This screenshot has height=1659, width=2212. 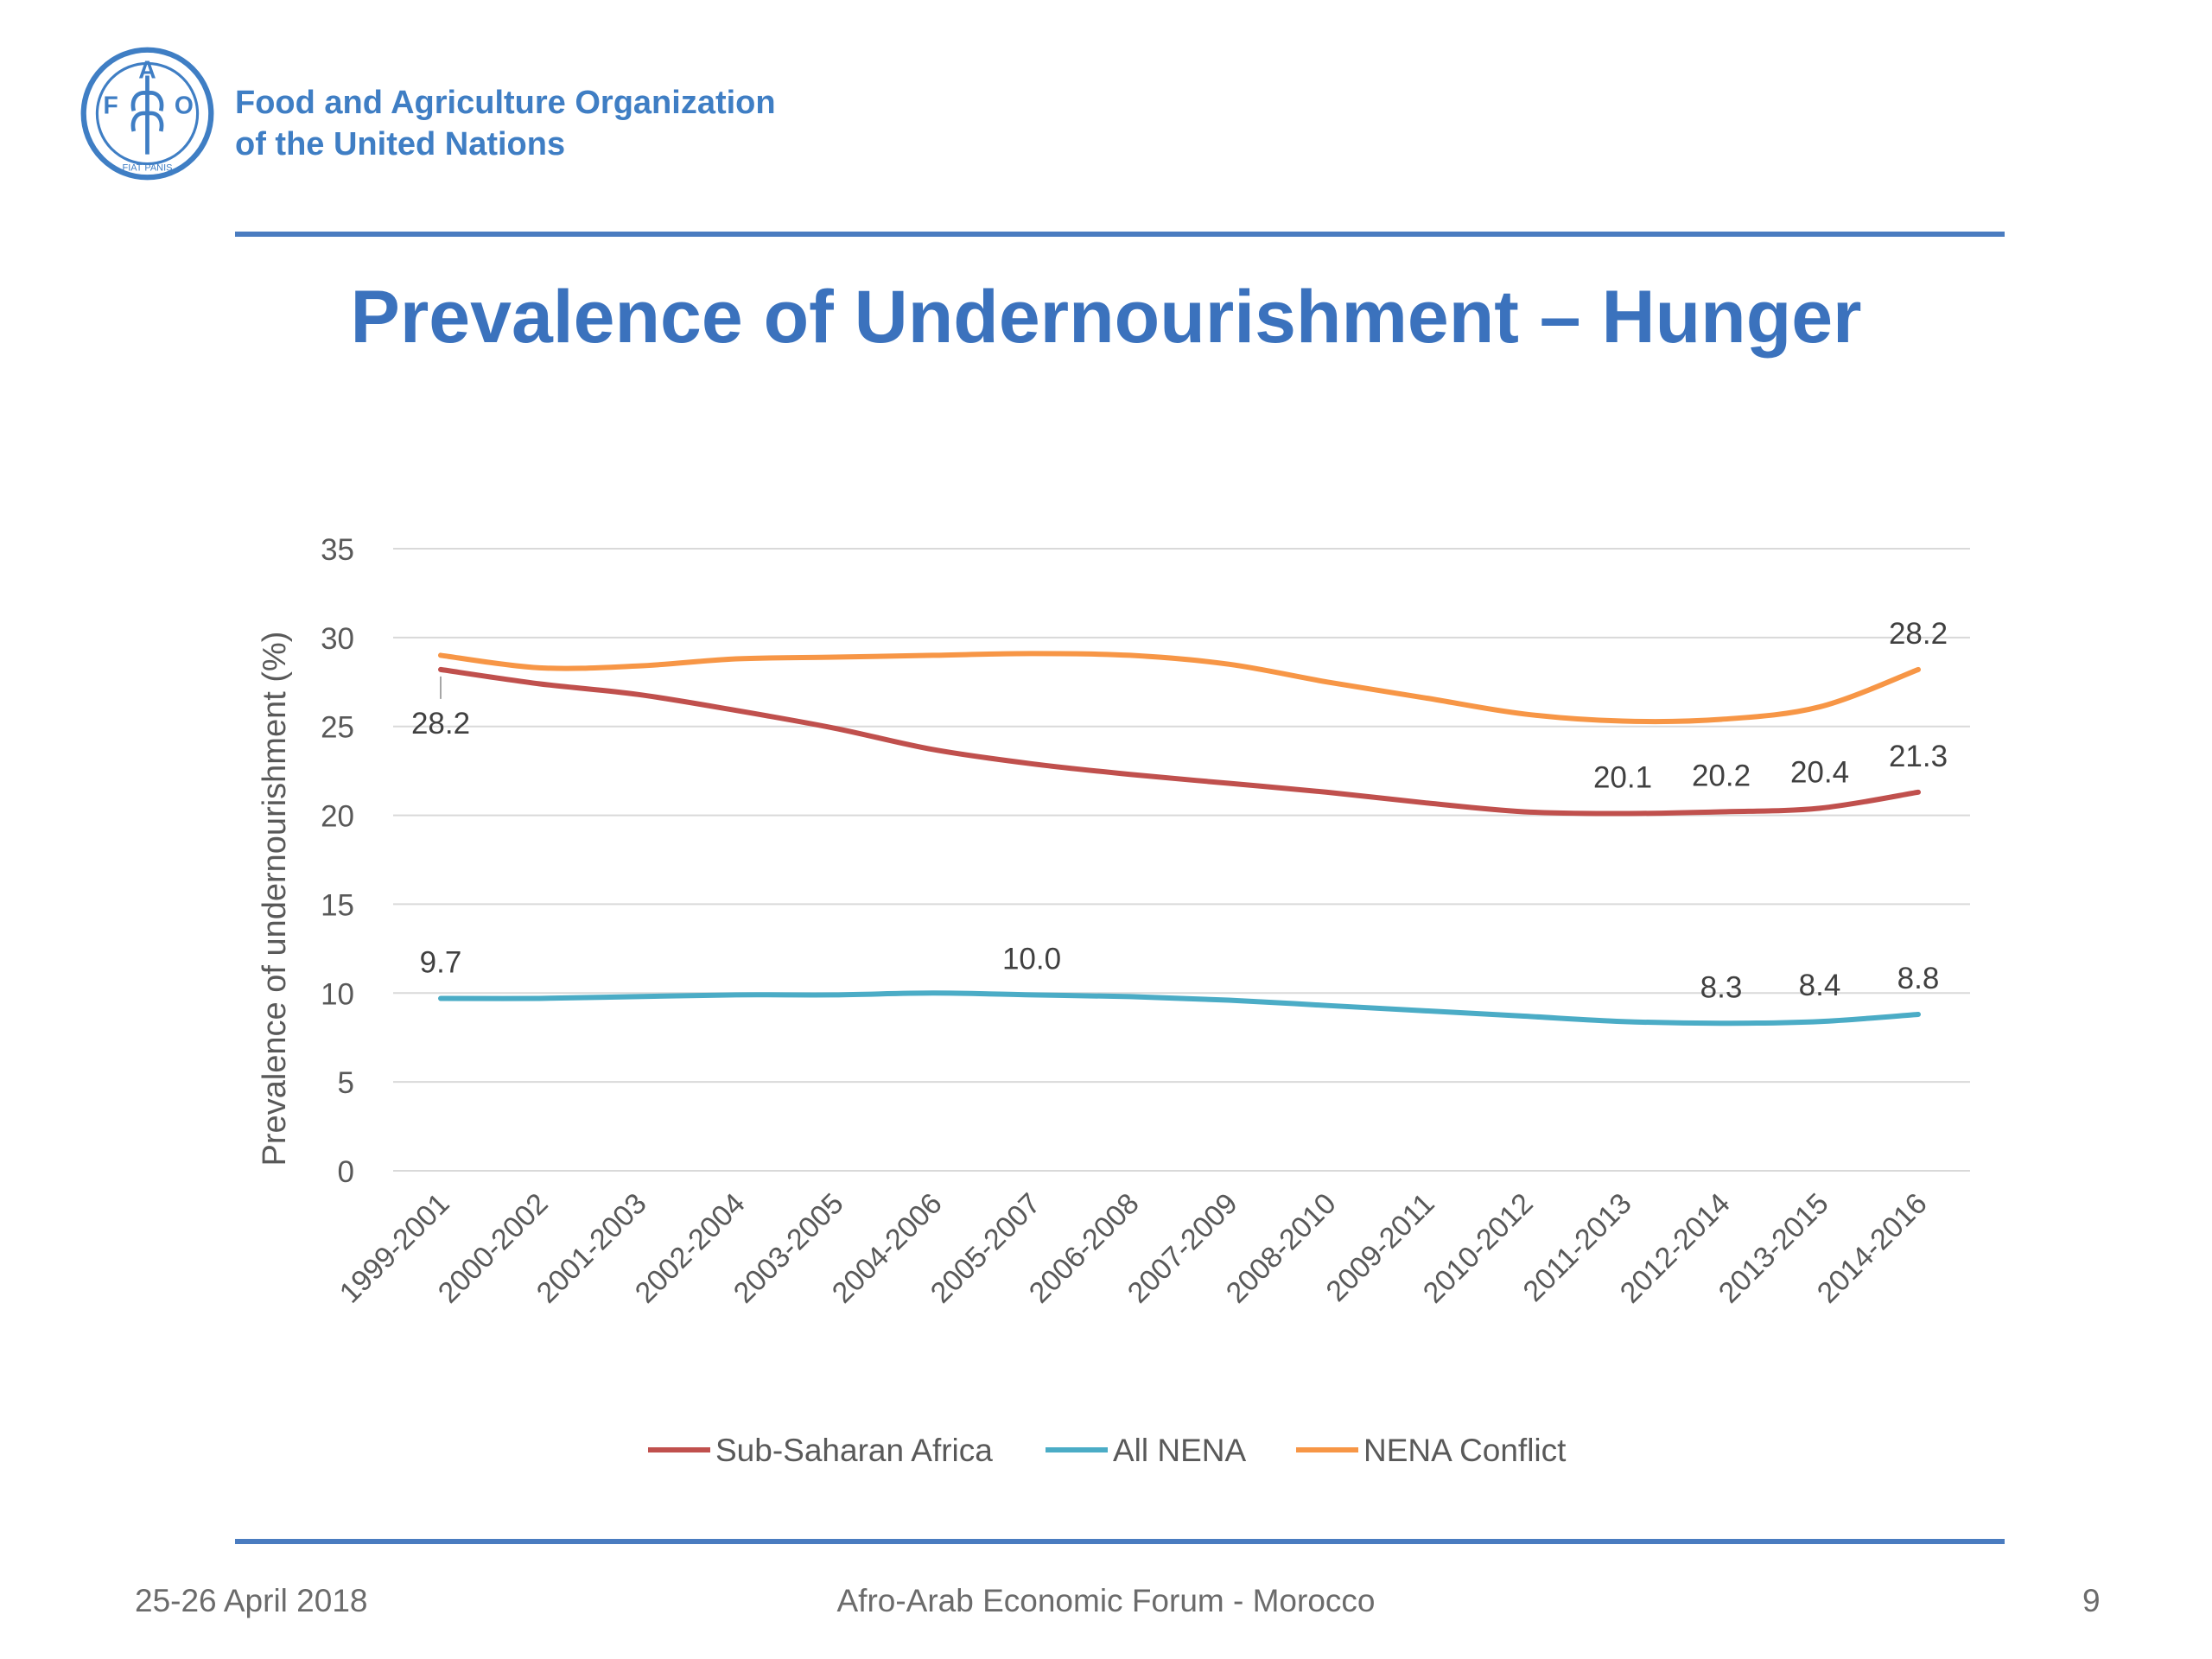 What do you see at coordinates (337, 905) in the screenshot?
I see `y-tick-label: 15` at bounding box center [337, 905].